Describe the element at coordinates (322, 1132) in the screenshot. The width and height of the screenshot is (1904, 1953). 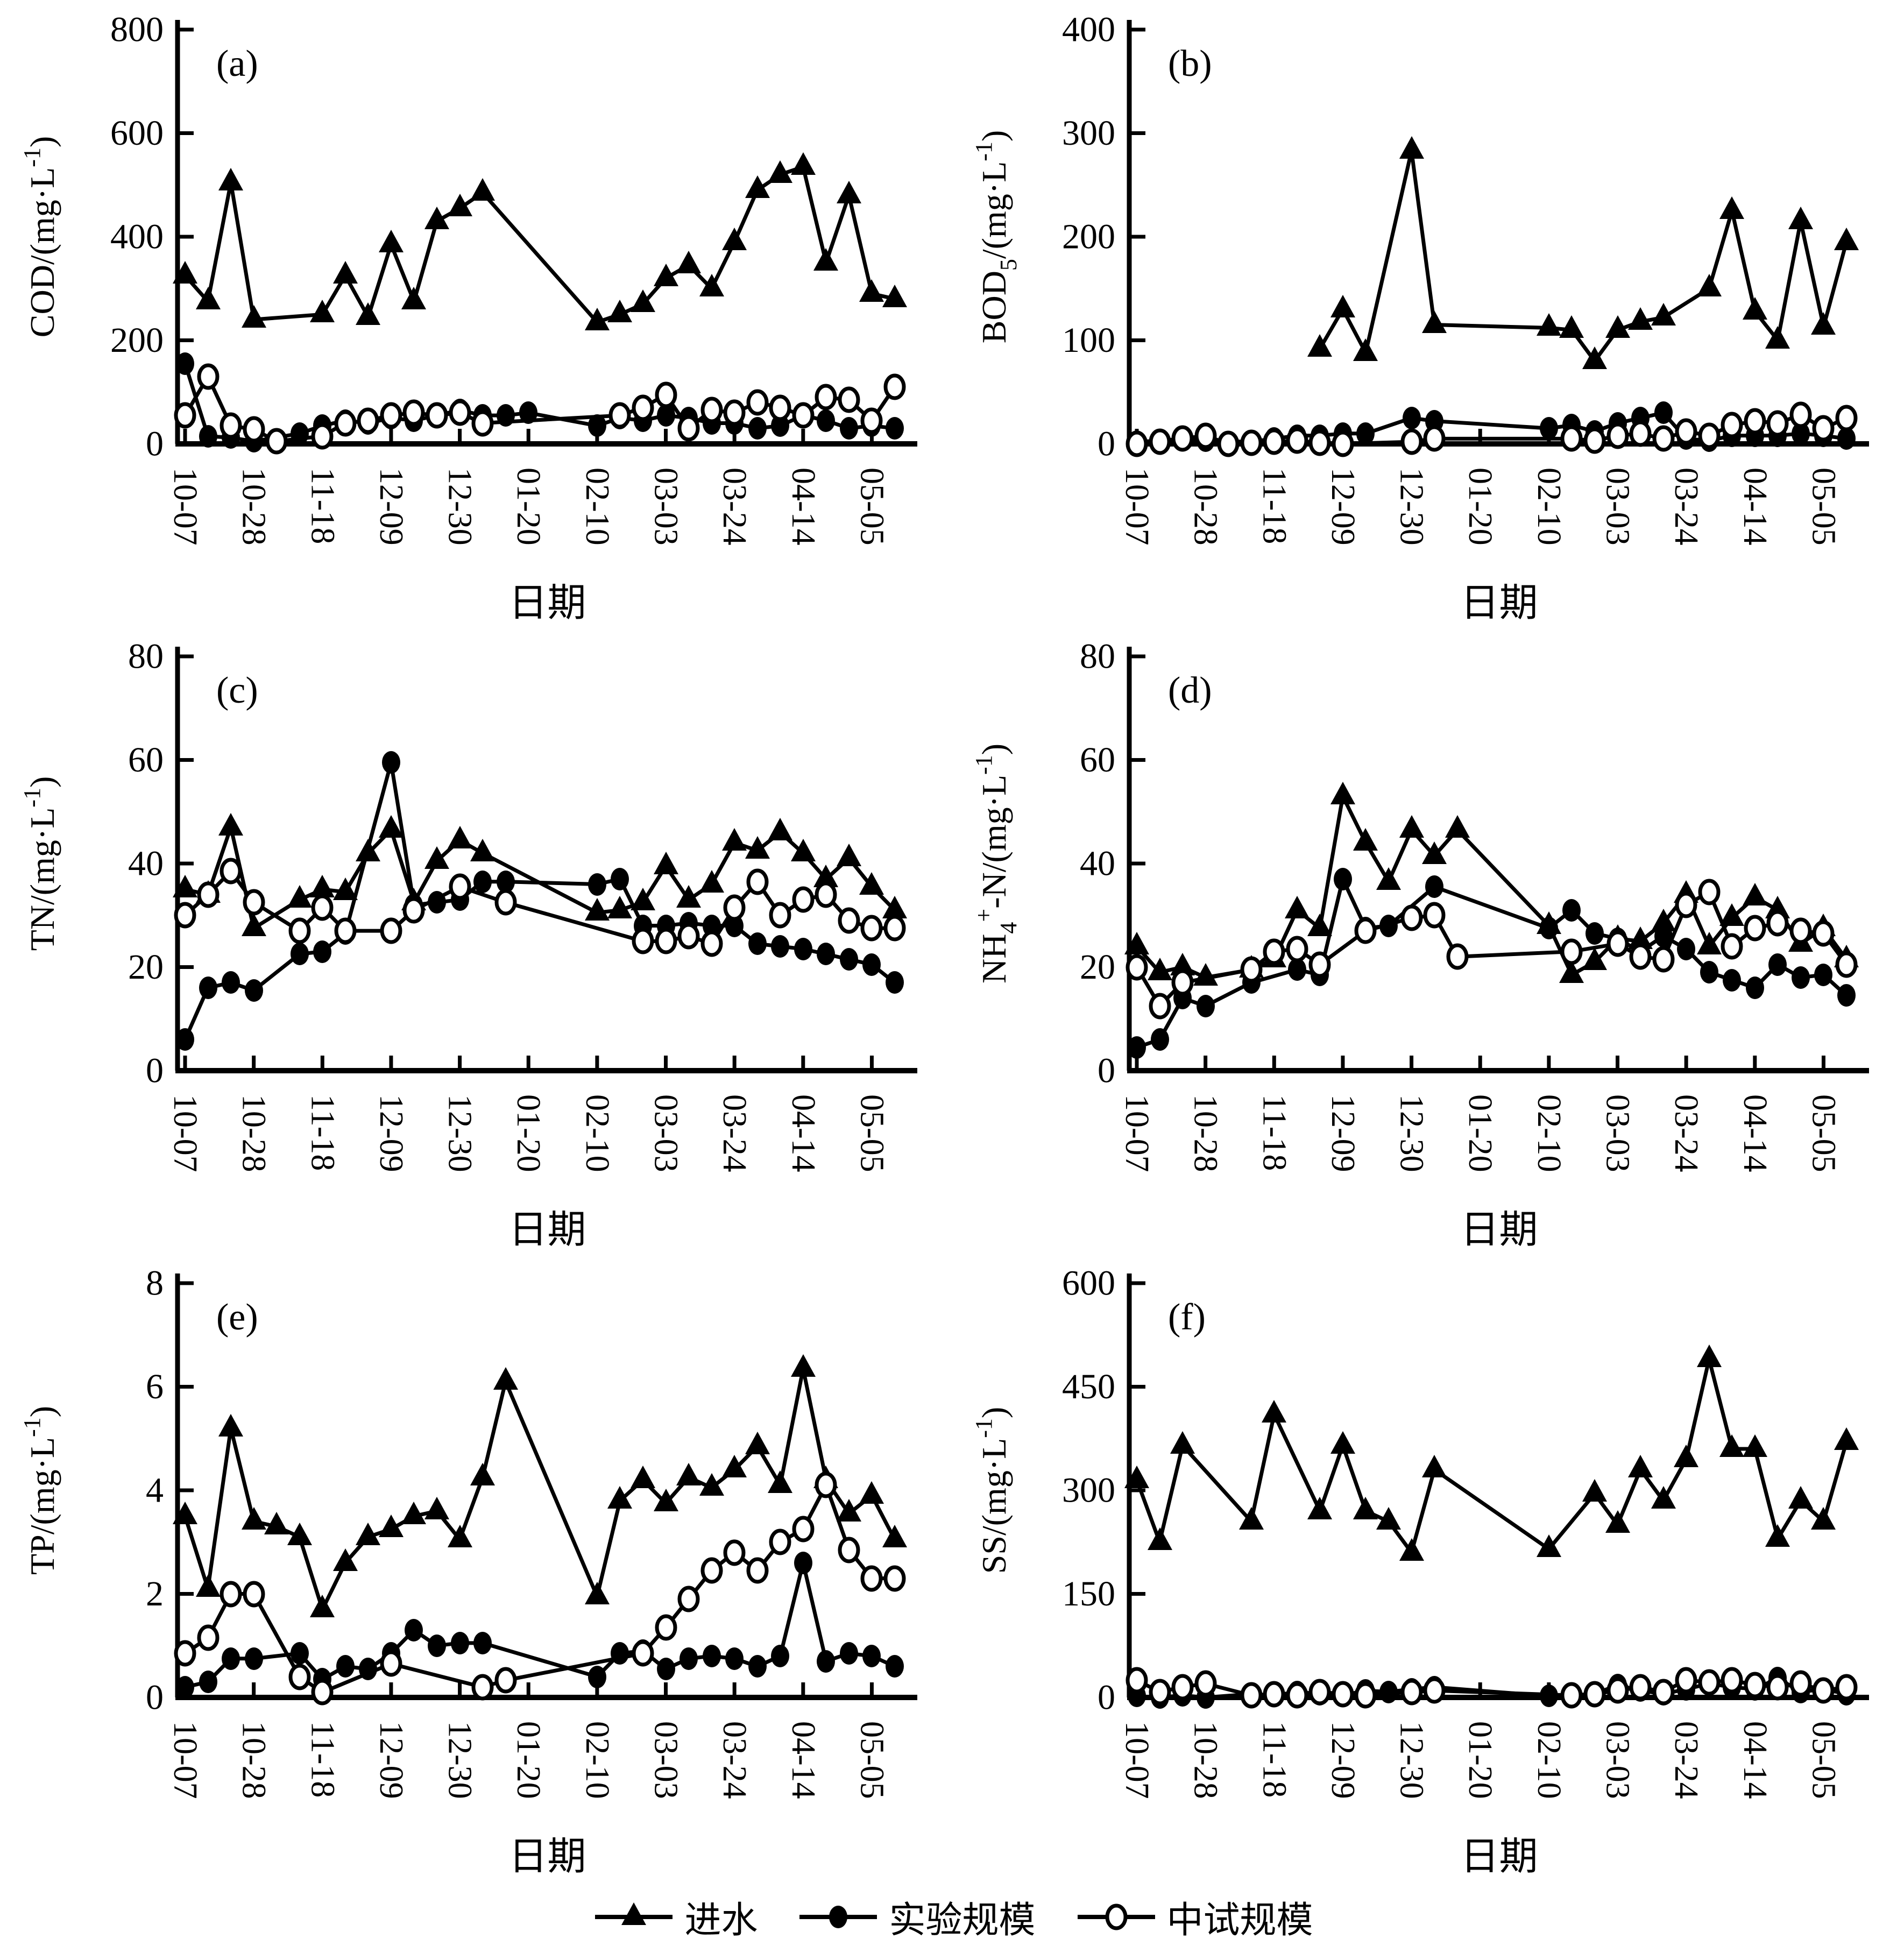
I see `x-tick-label: 11-18` at that location.